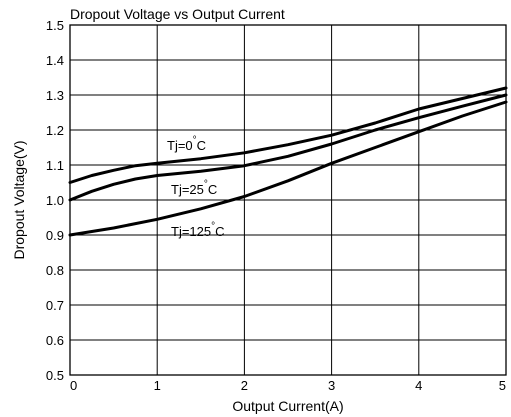  I want to click on x-tick-label: 3, so click(331, 385).